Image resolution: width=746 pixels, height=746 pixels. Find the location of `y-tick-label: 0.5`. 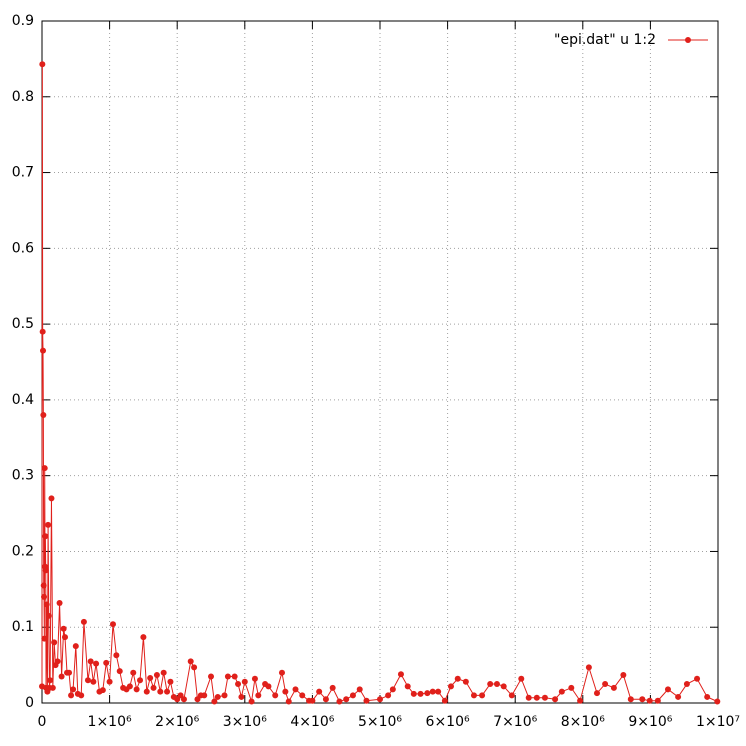

y-tick-label: 0.5 is located at coordinates (23, 324).